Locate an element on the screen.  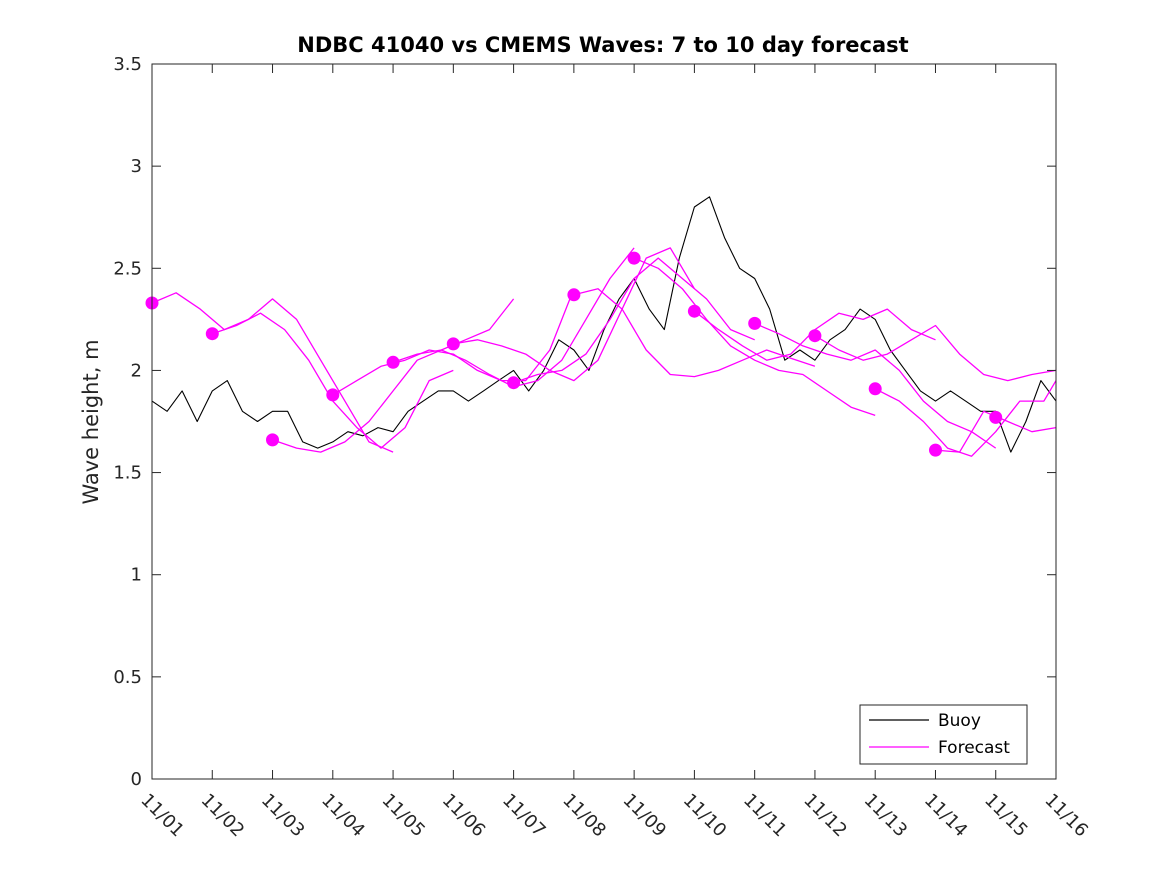
legend-label-buoy: Buoy is located at coordinates (959, 721).